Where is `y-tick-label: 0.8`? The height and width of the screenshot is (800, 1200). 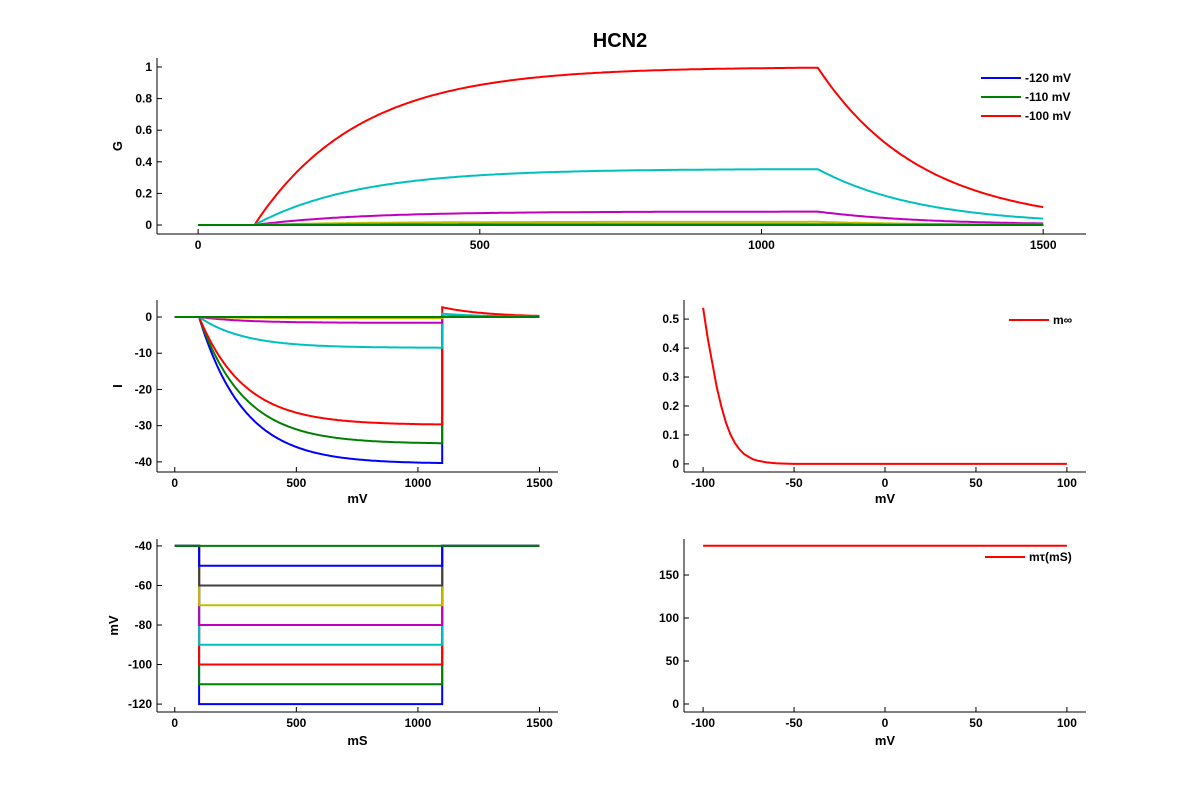
y-tick-label: 0.8 is located at coordinates (143, 99).